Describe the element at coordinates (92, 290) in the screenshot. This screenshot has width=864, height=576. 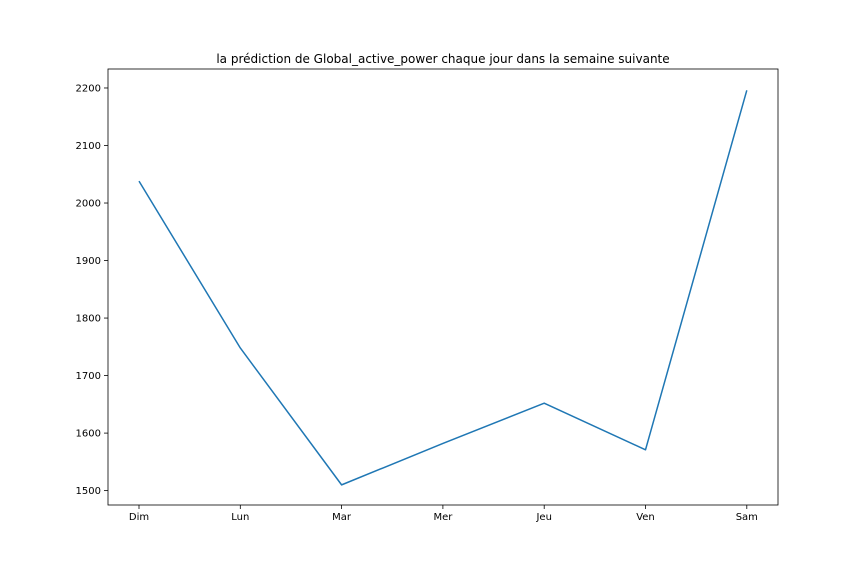
I see `y-axis: 1500 1600 1700 1800 1900 2000 2100 2200` at that location.